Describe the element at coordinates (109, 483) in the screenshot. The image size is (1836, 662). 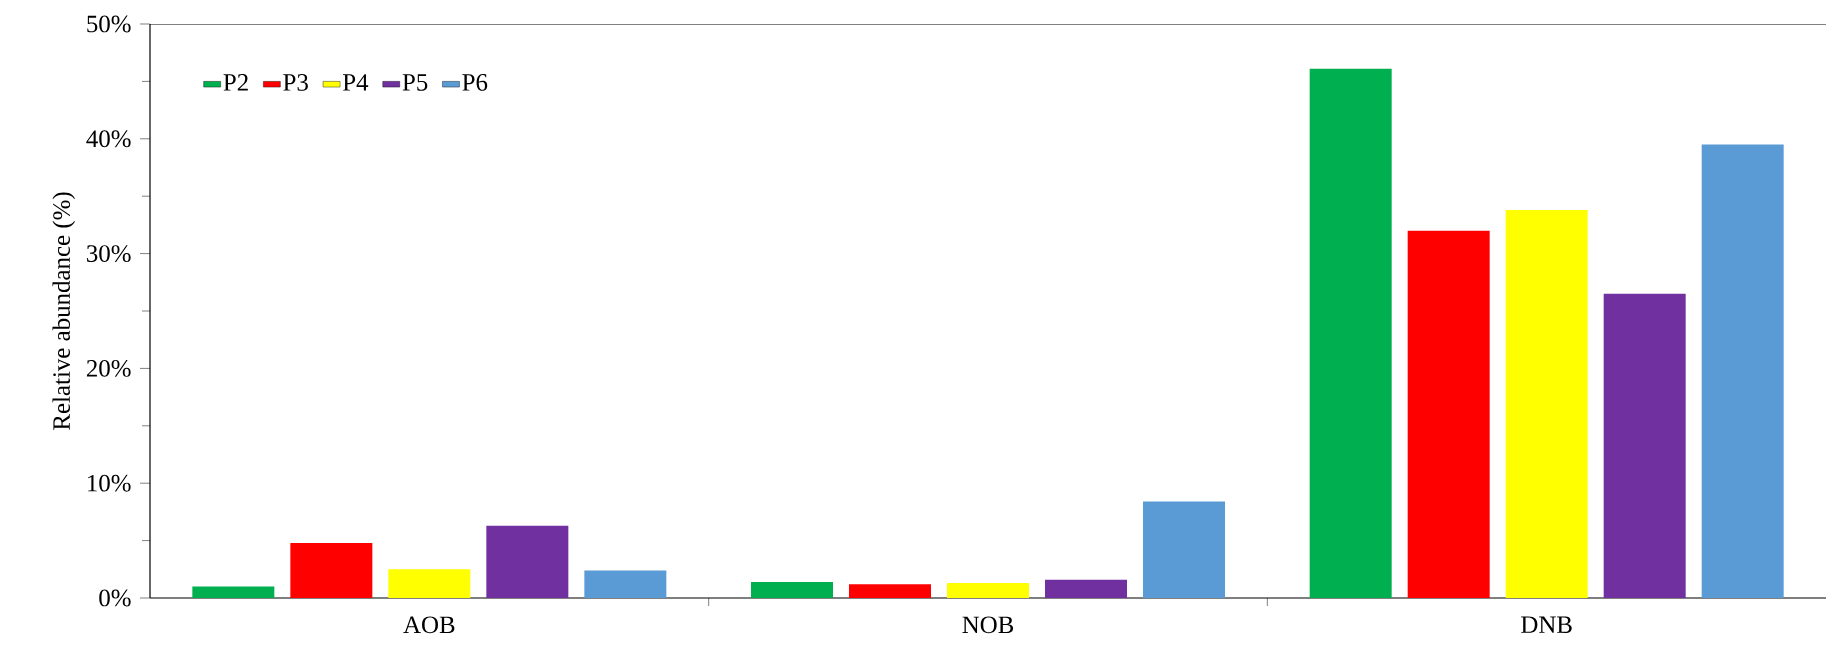
I see `y-tick-label: 10%` at that location.